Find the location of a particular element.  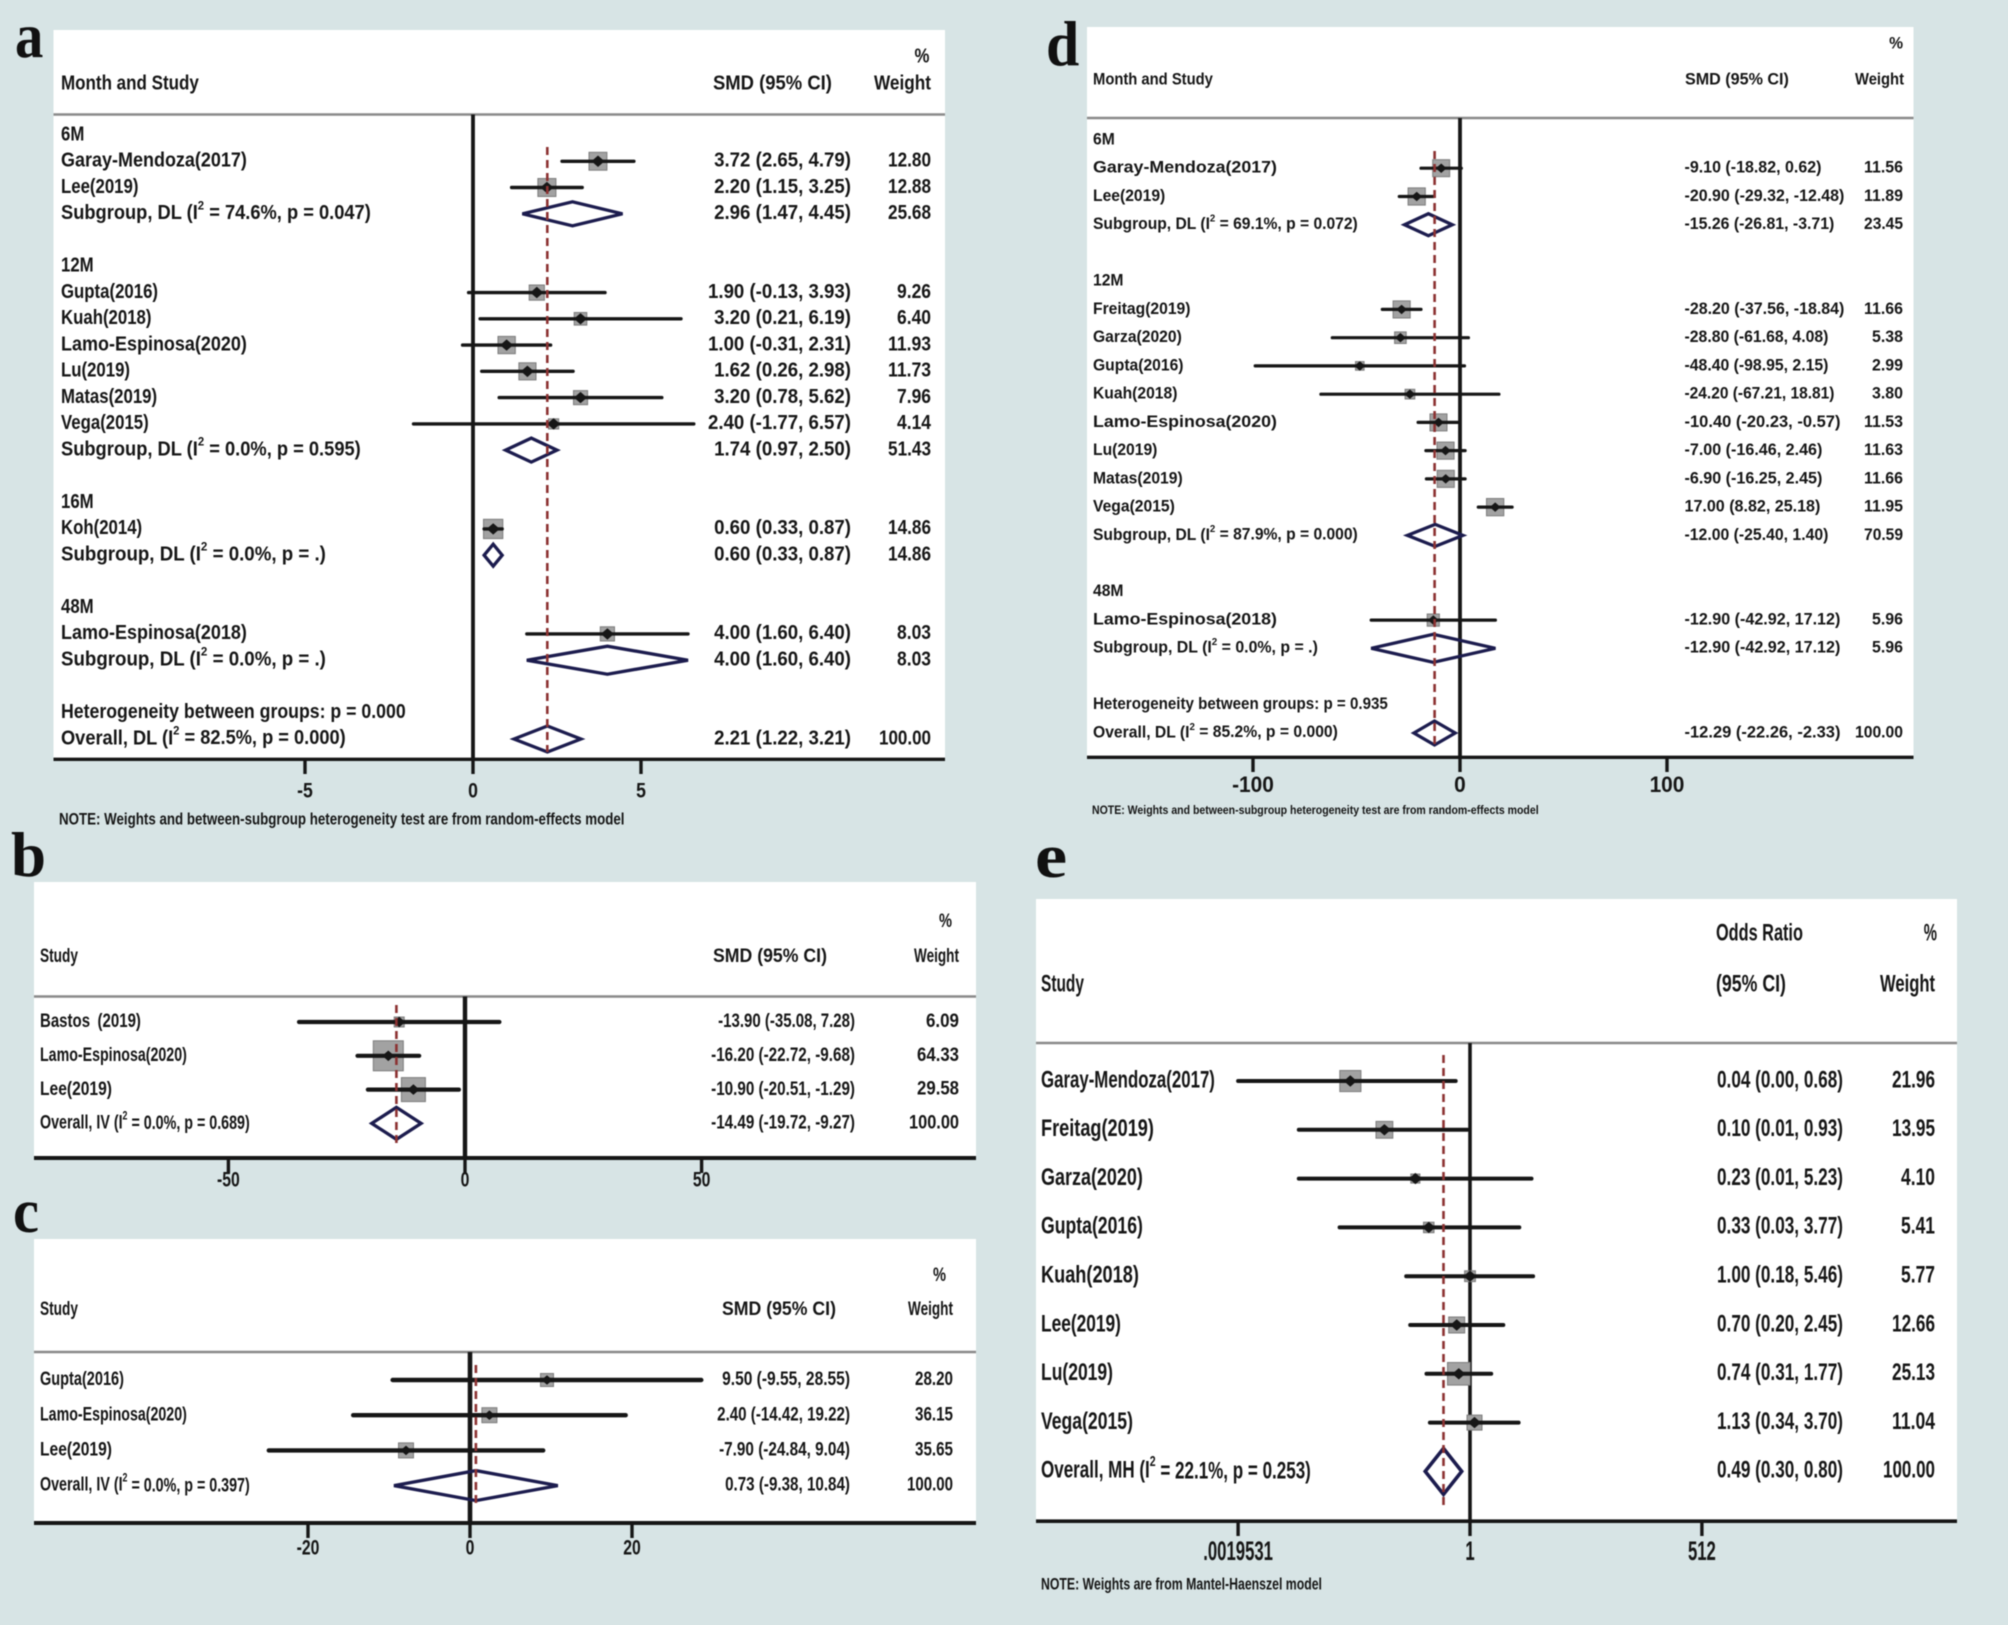

svg-text: -5 is located at coordinates (305, 791).